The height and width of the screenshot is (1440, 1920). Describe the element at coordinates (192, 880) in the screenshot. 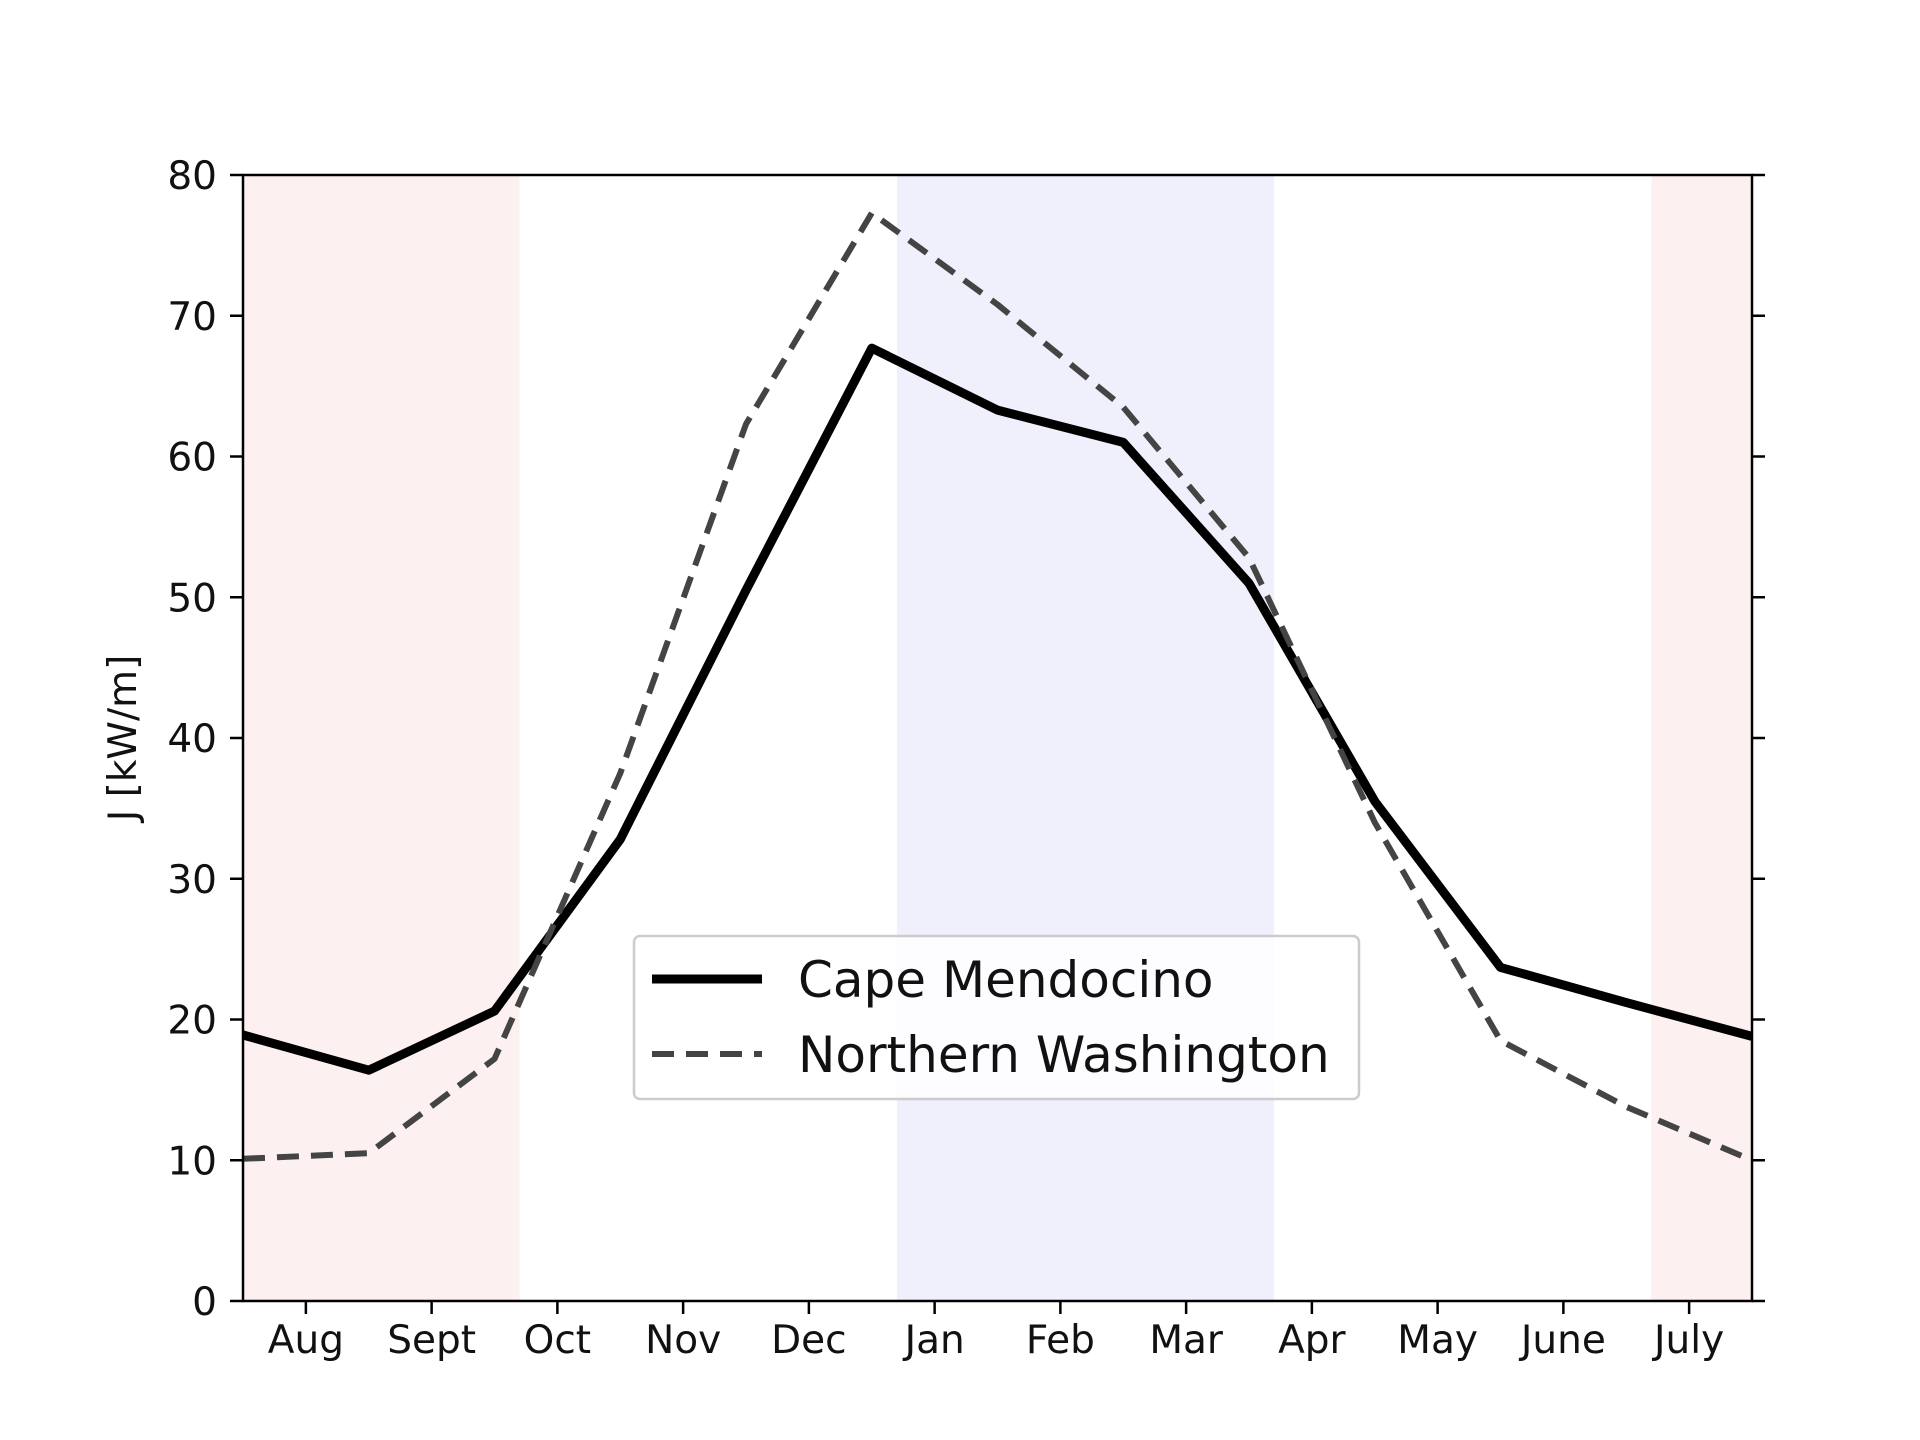

I see `y-tick-label: 30` at that location.